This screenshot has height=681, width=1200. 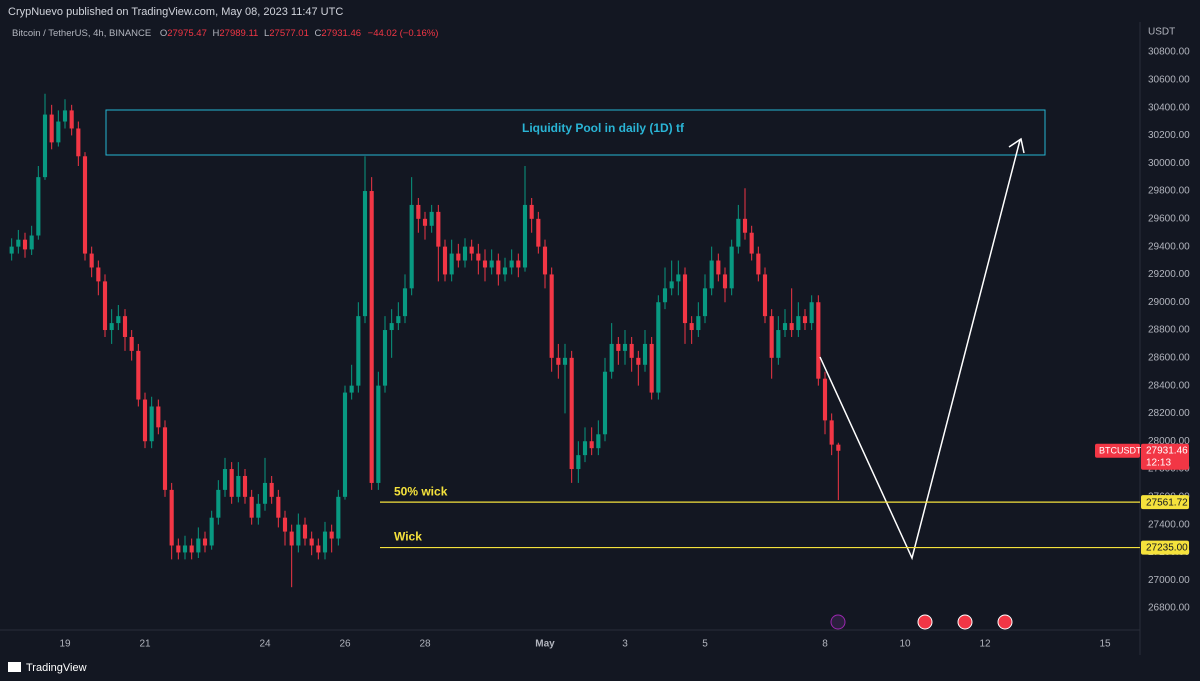 What do you see at coordinates (838, 622) in the screenshot?
I see `event-icon` at bounding box center [838, 622].